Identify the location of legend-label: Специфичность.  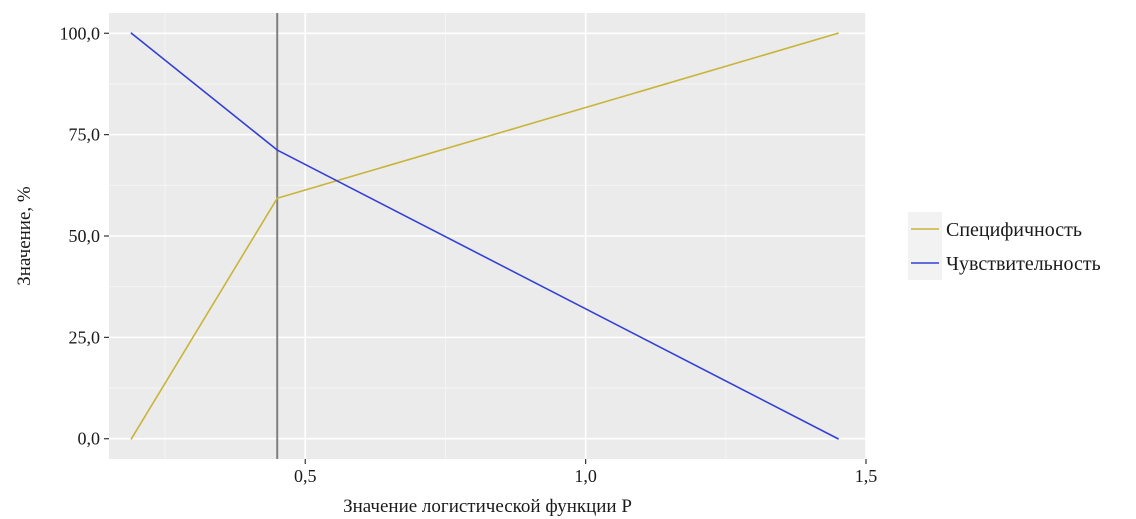
(1014, 230).